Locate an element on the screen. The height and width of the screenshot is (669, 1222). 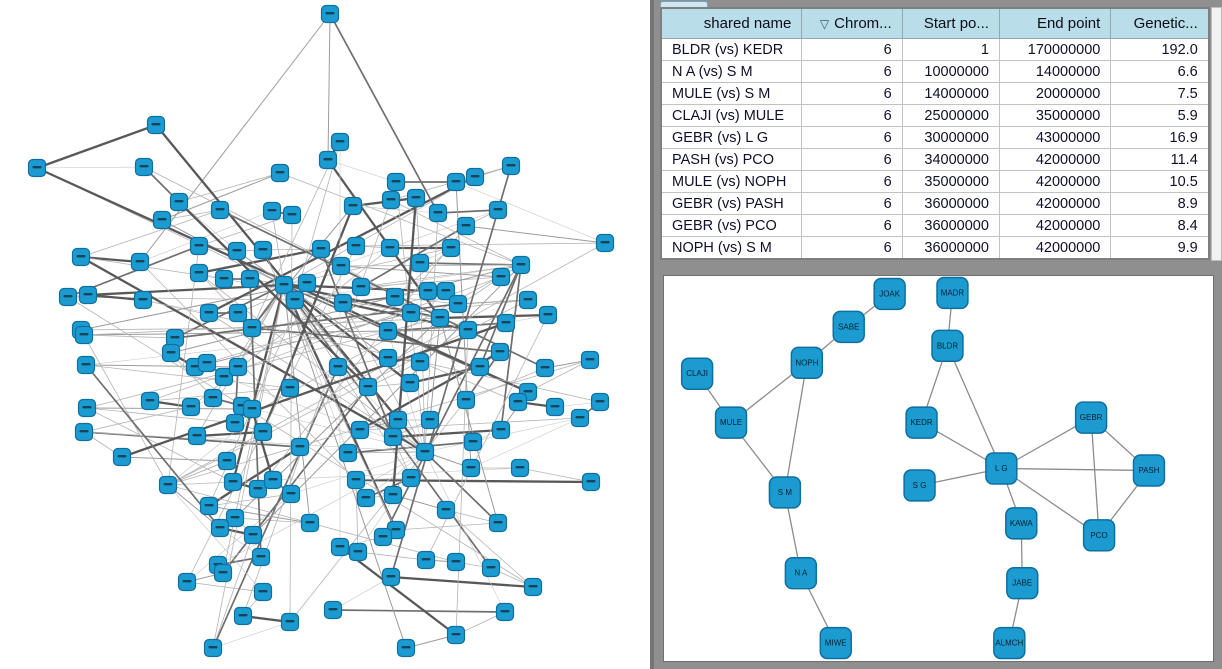
table-row: PASH (vs) PCO 6 34000000 42000000 11.4 is located at coordinates (935, 159).